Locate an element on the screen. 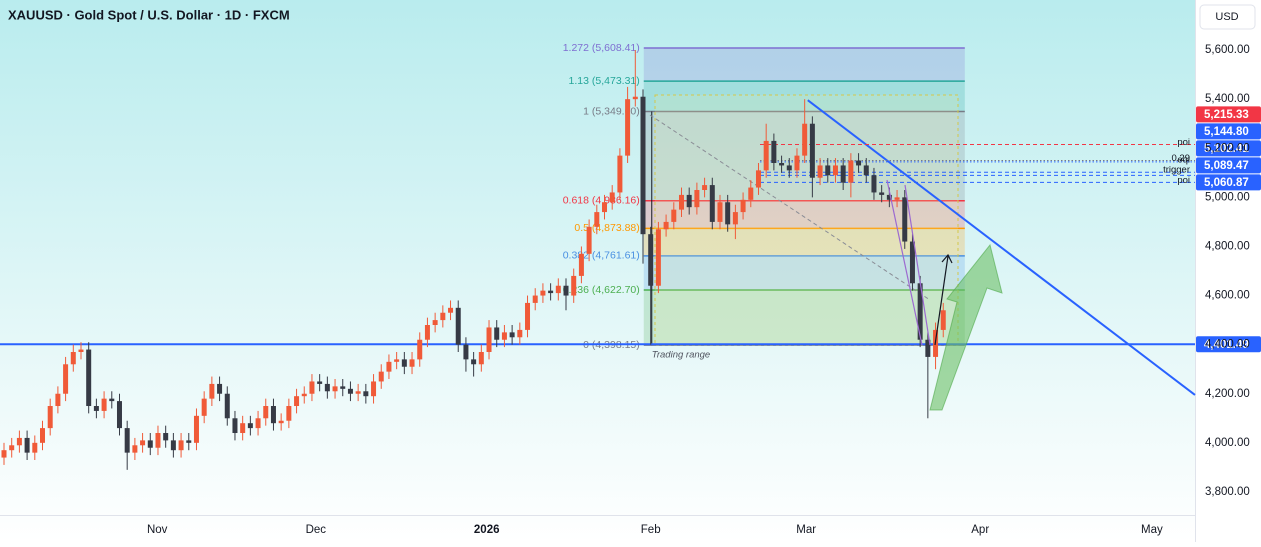 The image size is (1261, 547). y-tick-label: 5,600.00 is located at coordinates (1227, 50).